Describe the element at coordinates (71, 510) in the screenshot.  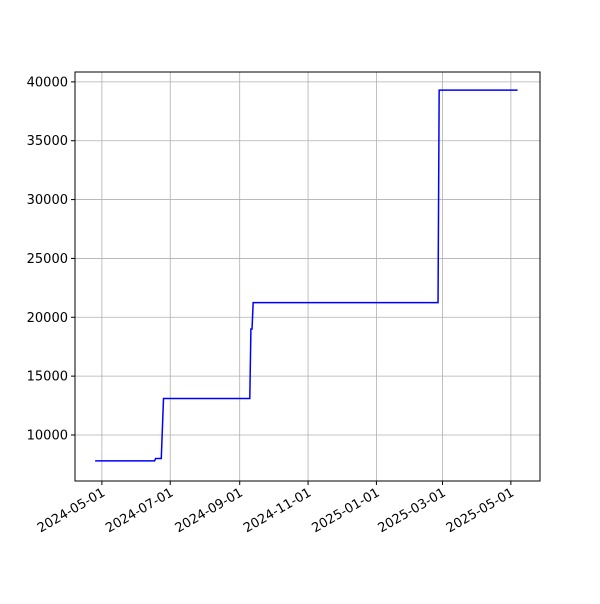
I see `x-tick-label: 2024-05-01` at that location.